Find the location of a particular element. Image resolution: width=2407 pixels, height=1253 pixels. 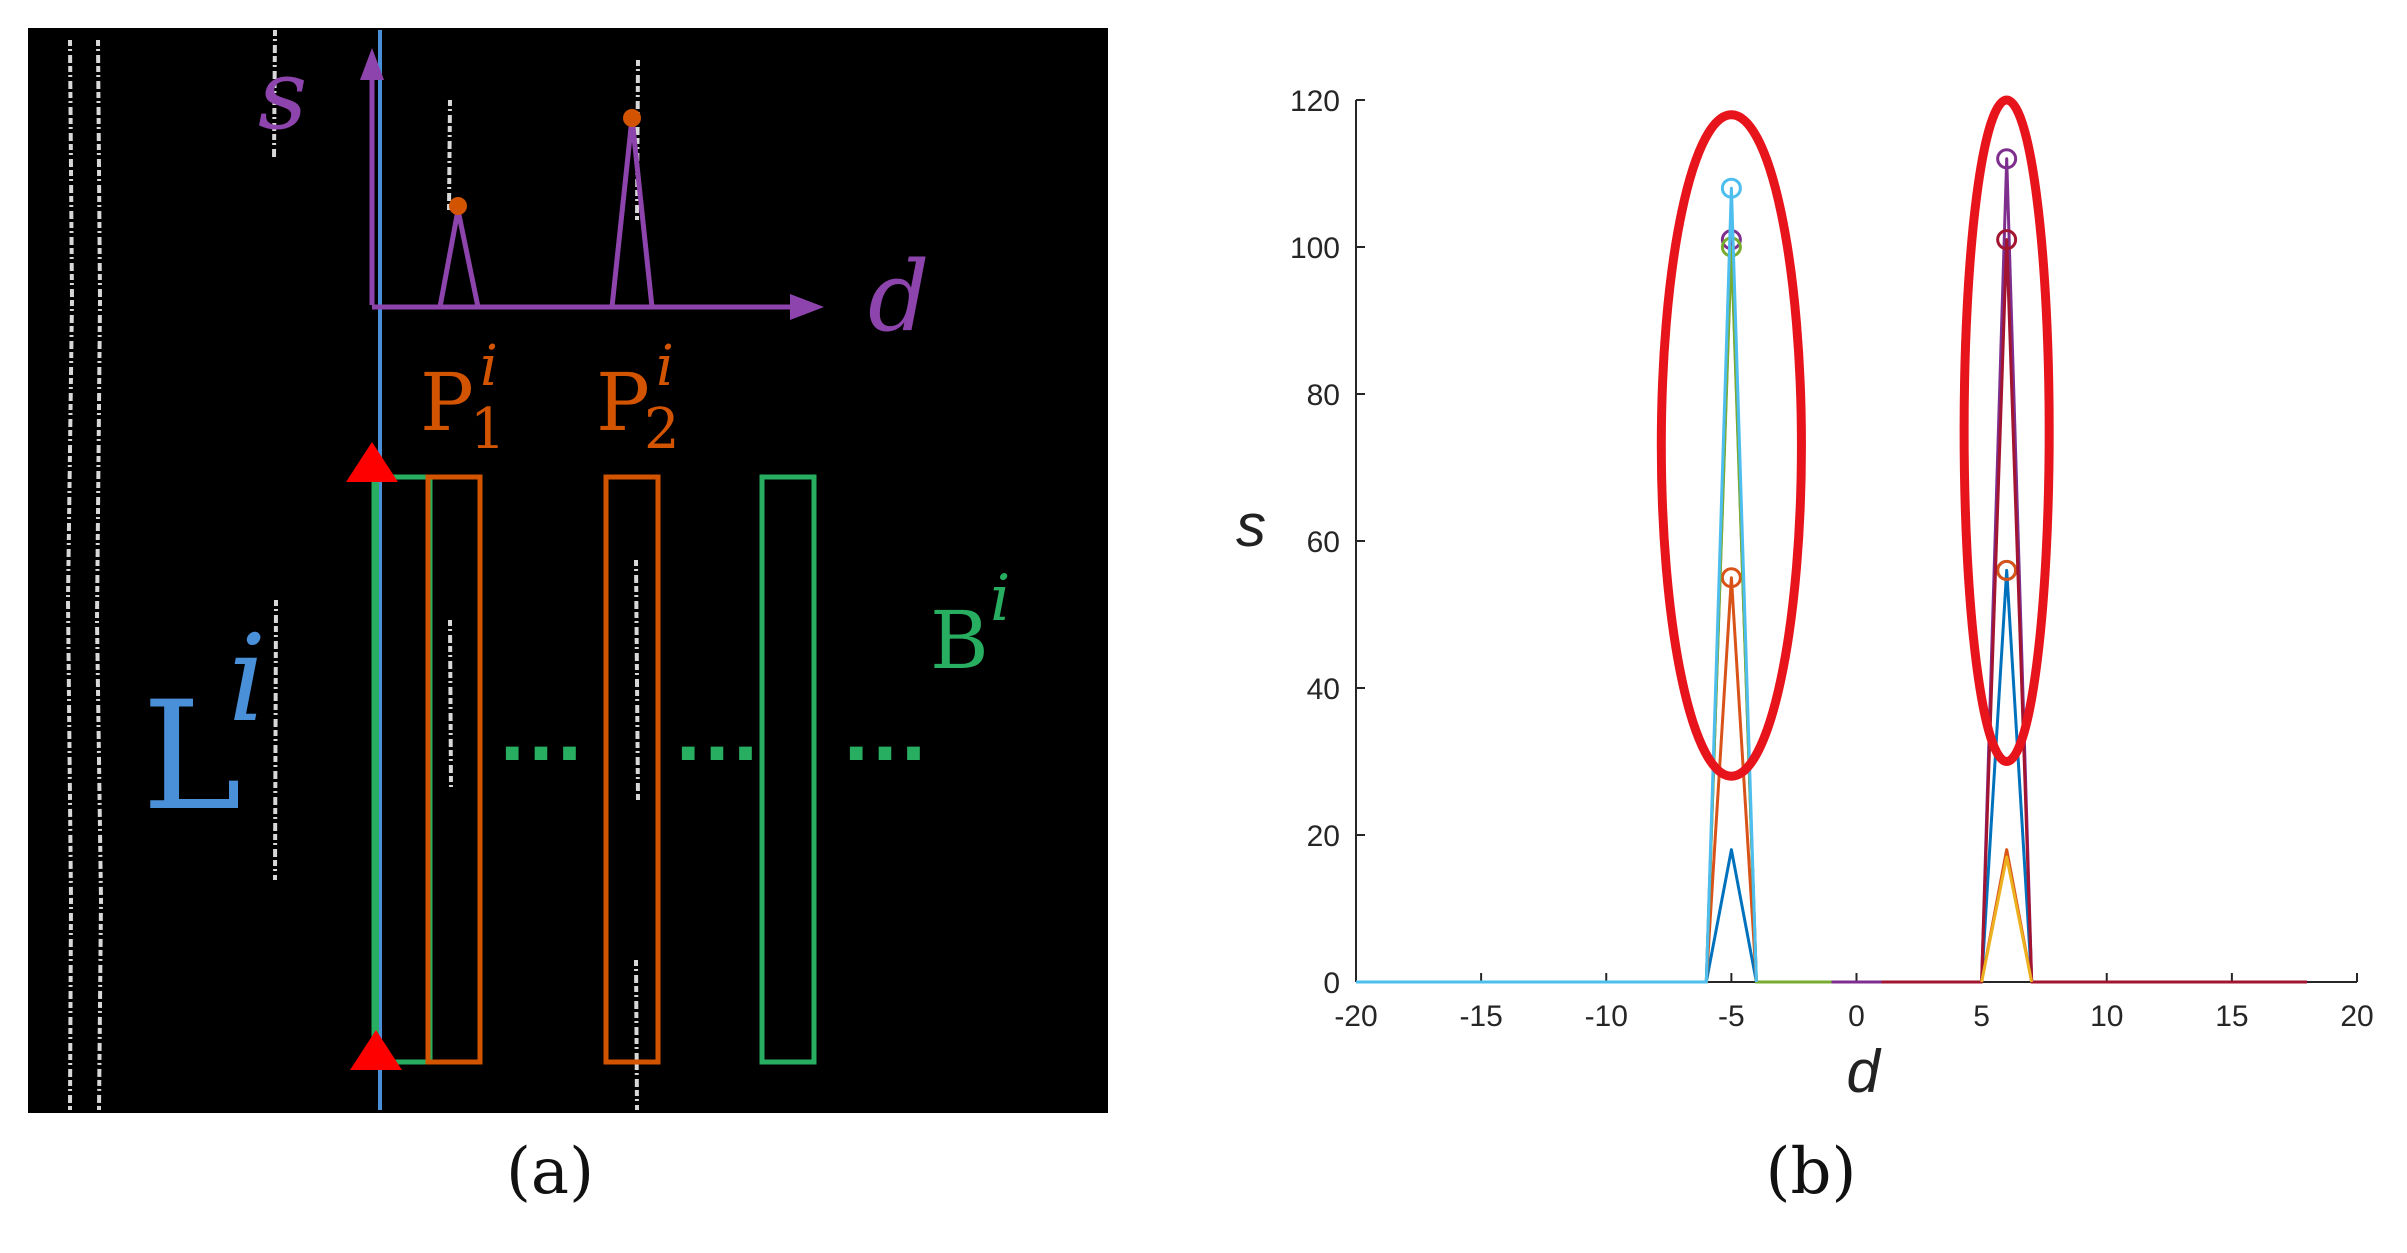

x-tick-label: -15 is located at coordinates (1480, 1016).